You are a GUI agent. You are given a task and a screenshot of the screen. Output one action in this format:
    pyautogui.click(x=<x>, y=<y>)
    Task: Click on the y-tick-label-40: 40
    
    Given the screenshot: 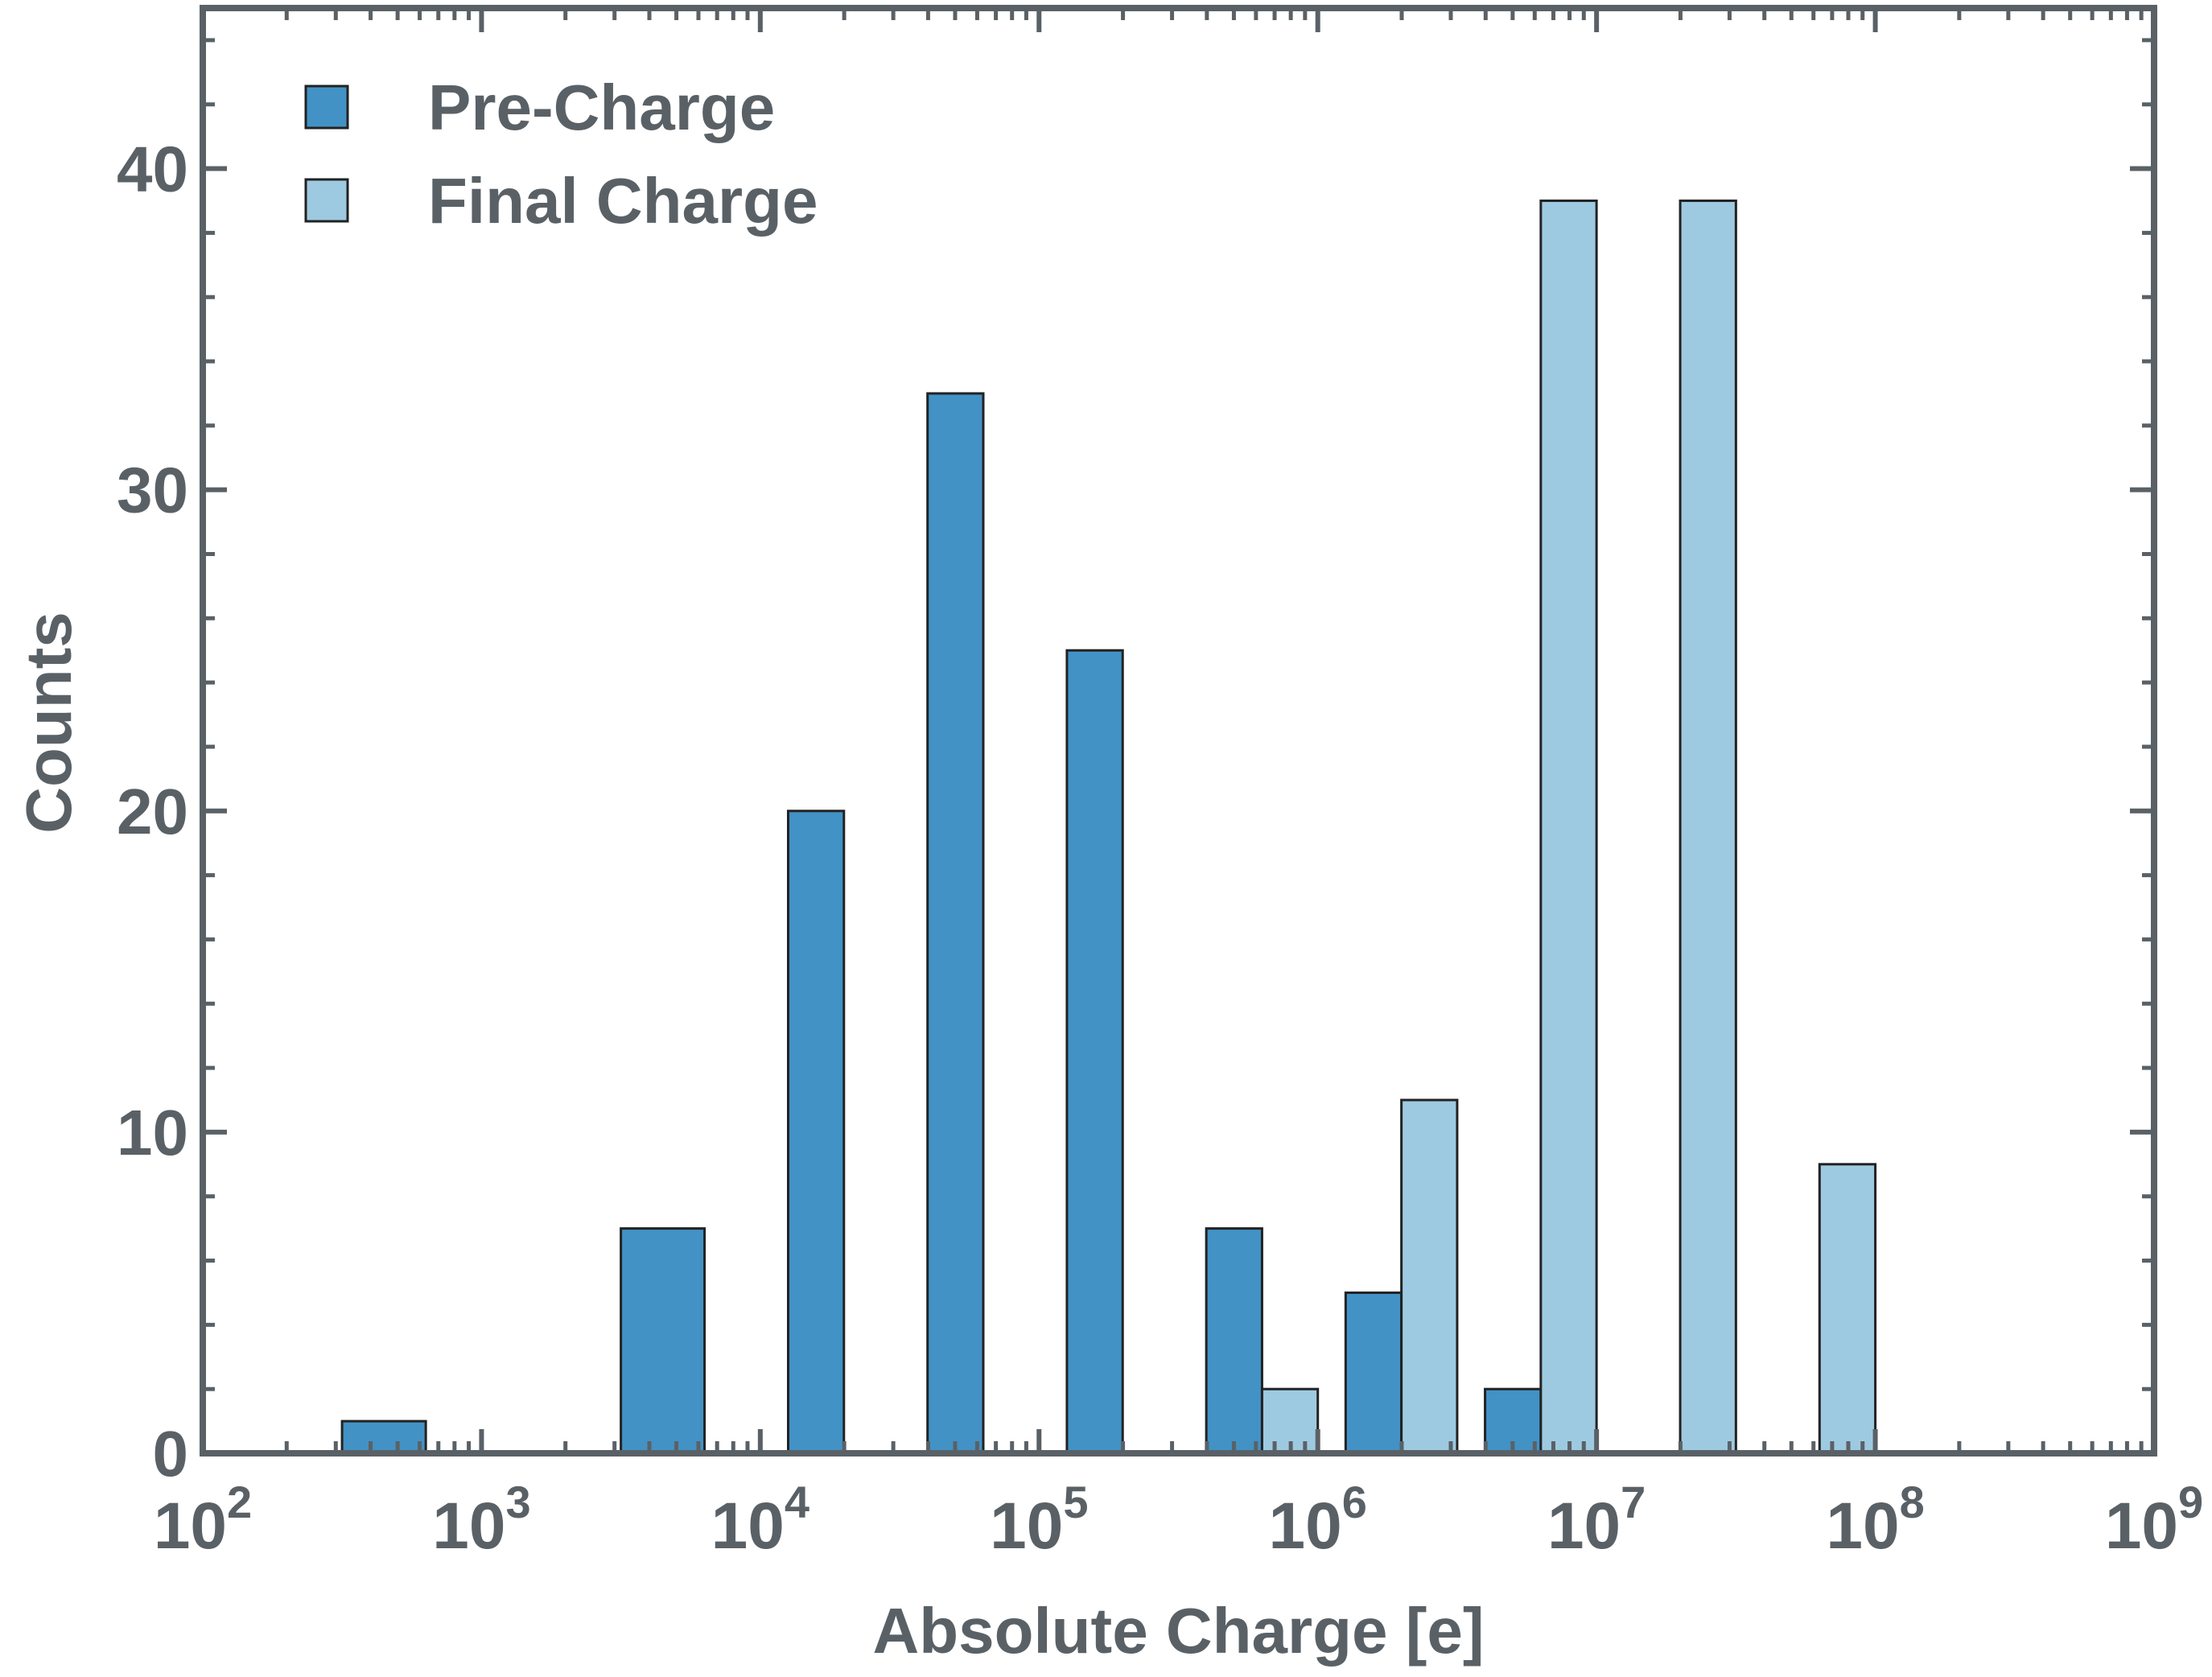 What is the action you would take?
    pyautogui.click(x=152, y=169)
    